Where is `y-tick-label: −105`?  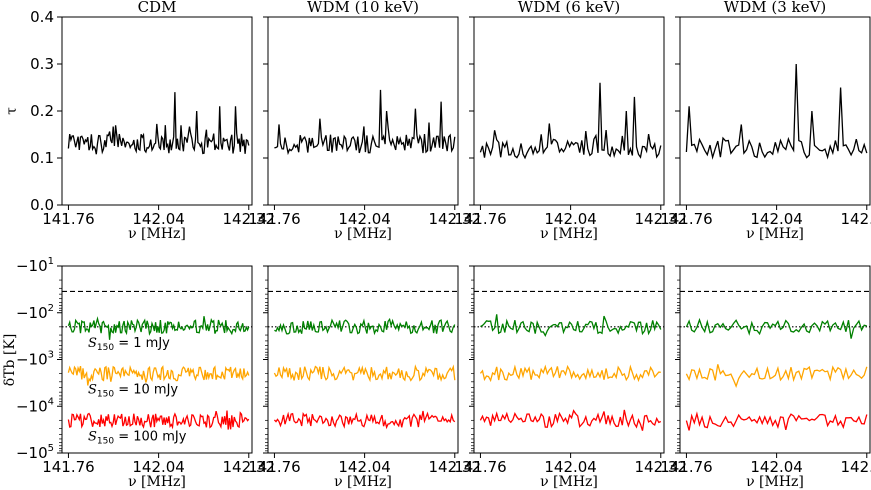
y-tick-label: −105 is located at coordinates (35, 452).